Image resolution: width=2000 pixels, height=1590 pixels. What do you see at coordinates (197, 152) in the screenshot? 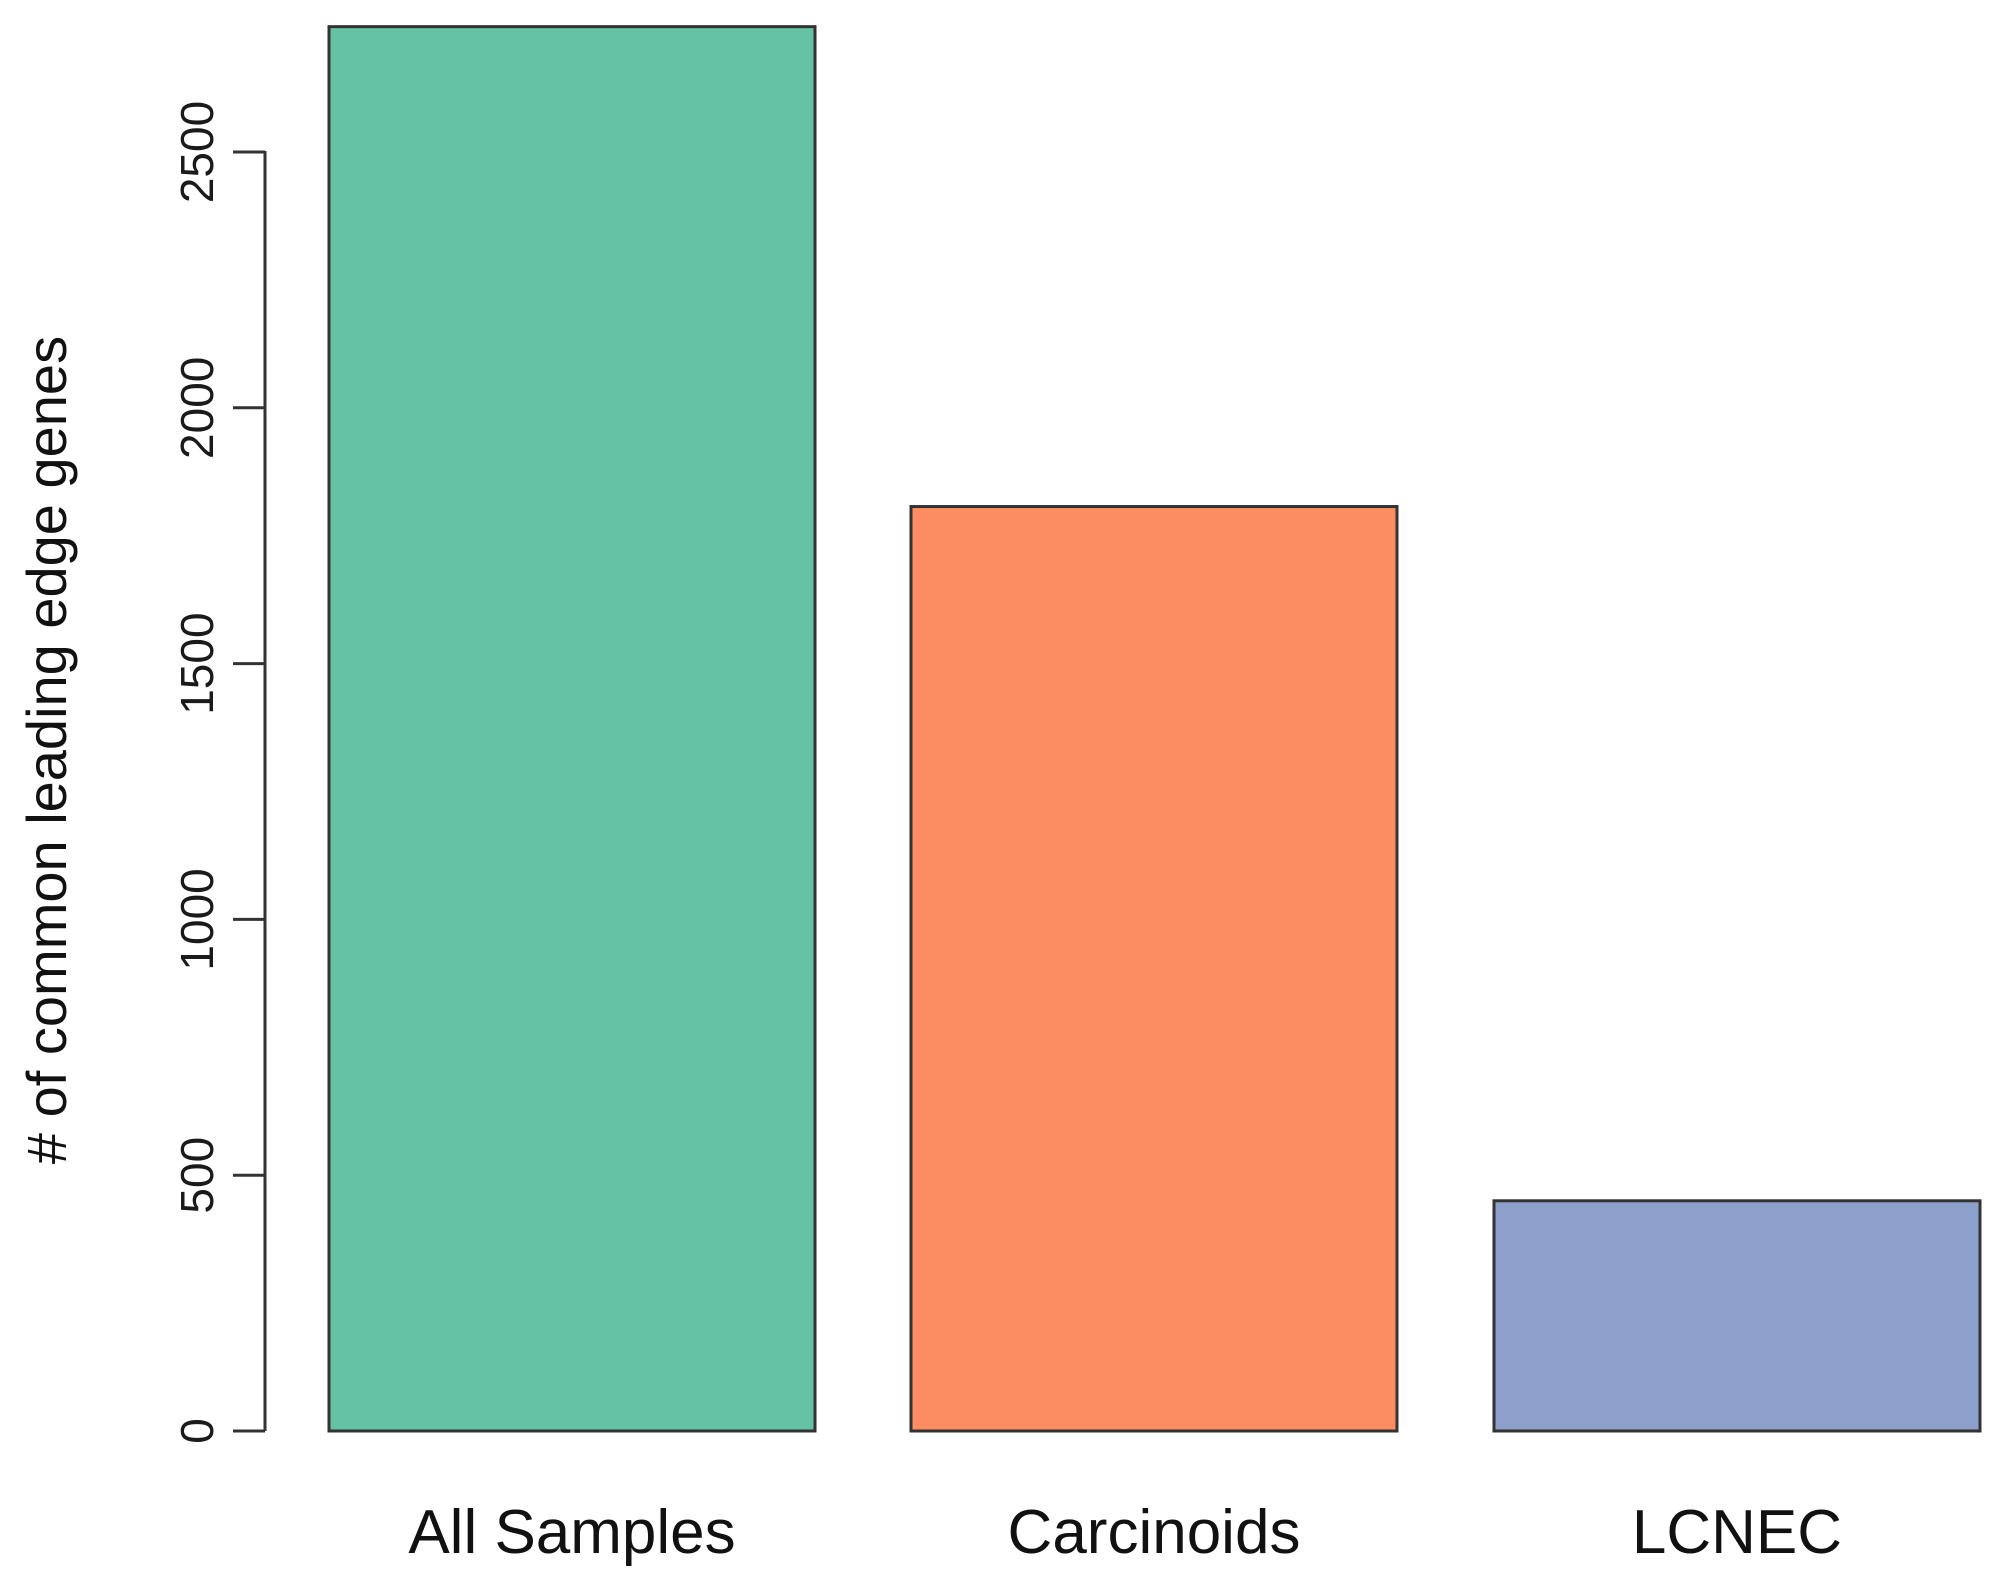
I see `y-tick-label: 2500` at bounding box center [197, 152].